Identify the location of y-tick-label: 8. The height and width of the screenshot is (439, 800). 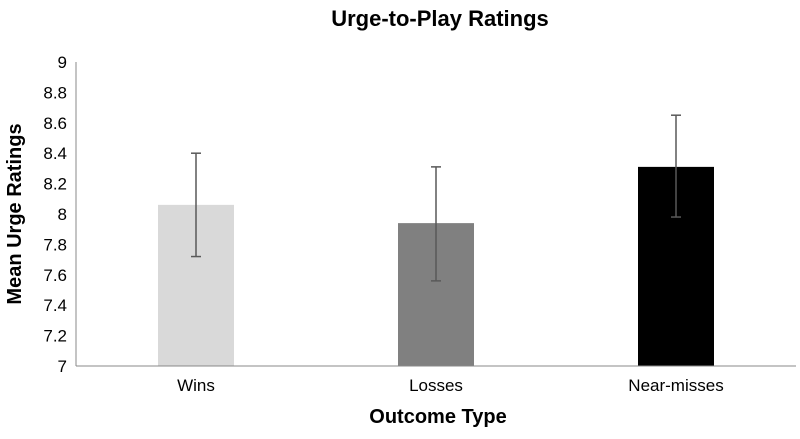
(62, 214).